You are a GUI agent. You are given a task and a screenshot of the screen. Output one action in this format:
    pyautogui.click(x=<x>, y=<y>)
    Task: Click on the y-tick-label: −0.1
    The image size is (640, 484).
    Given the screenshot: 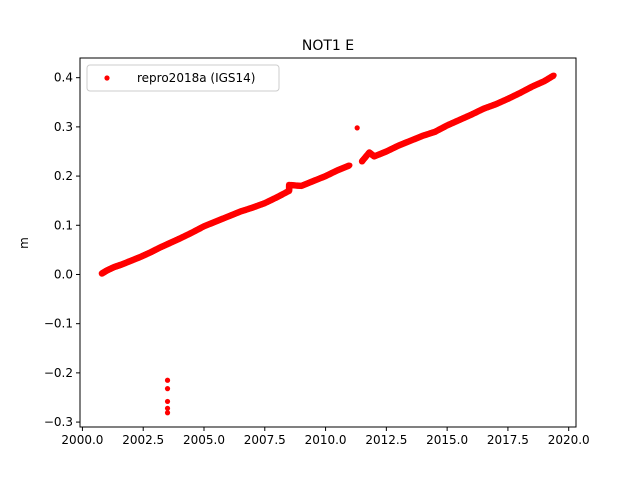 What is the action you would take?
    pyautogui.click(x=58, y=324)
    